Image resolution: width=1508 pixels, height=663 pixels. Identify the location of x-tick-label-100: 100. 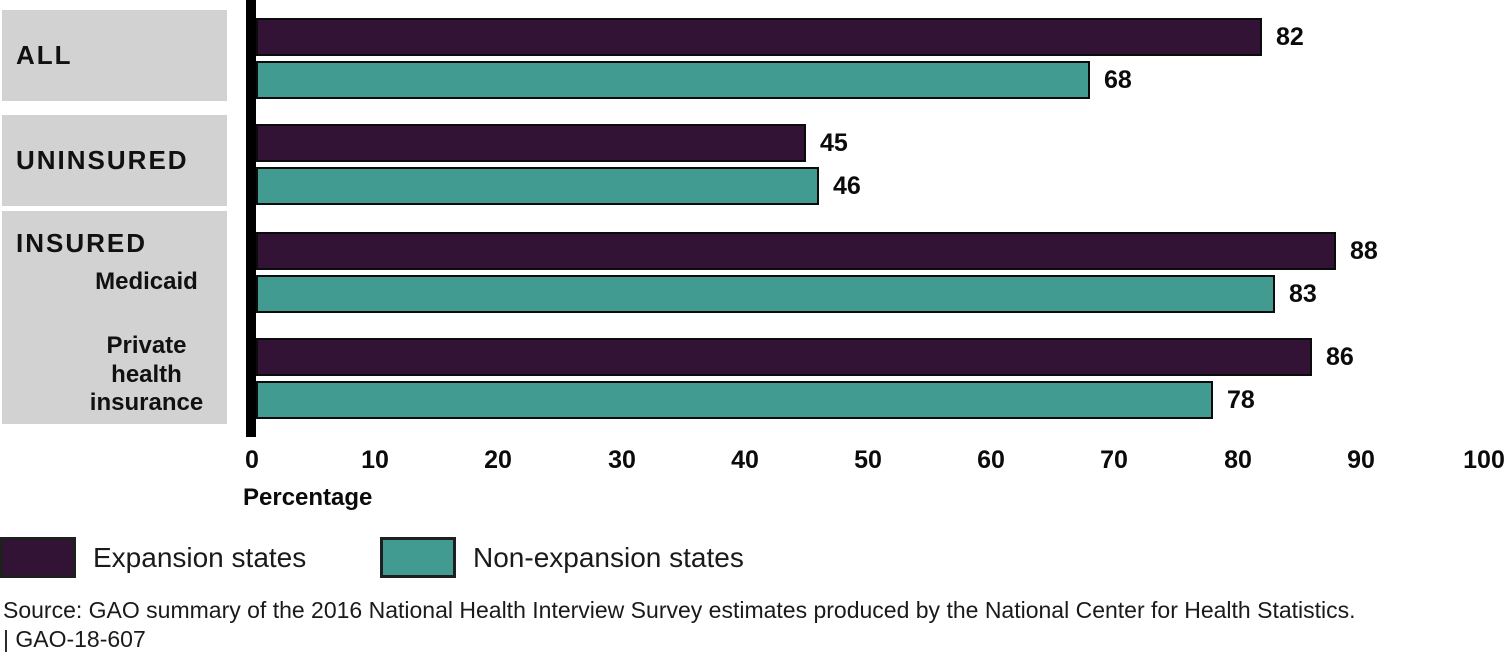
(1484, 460).